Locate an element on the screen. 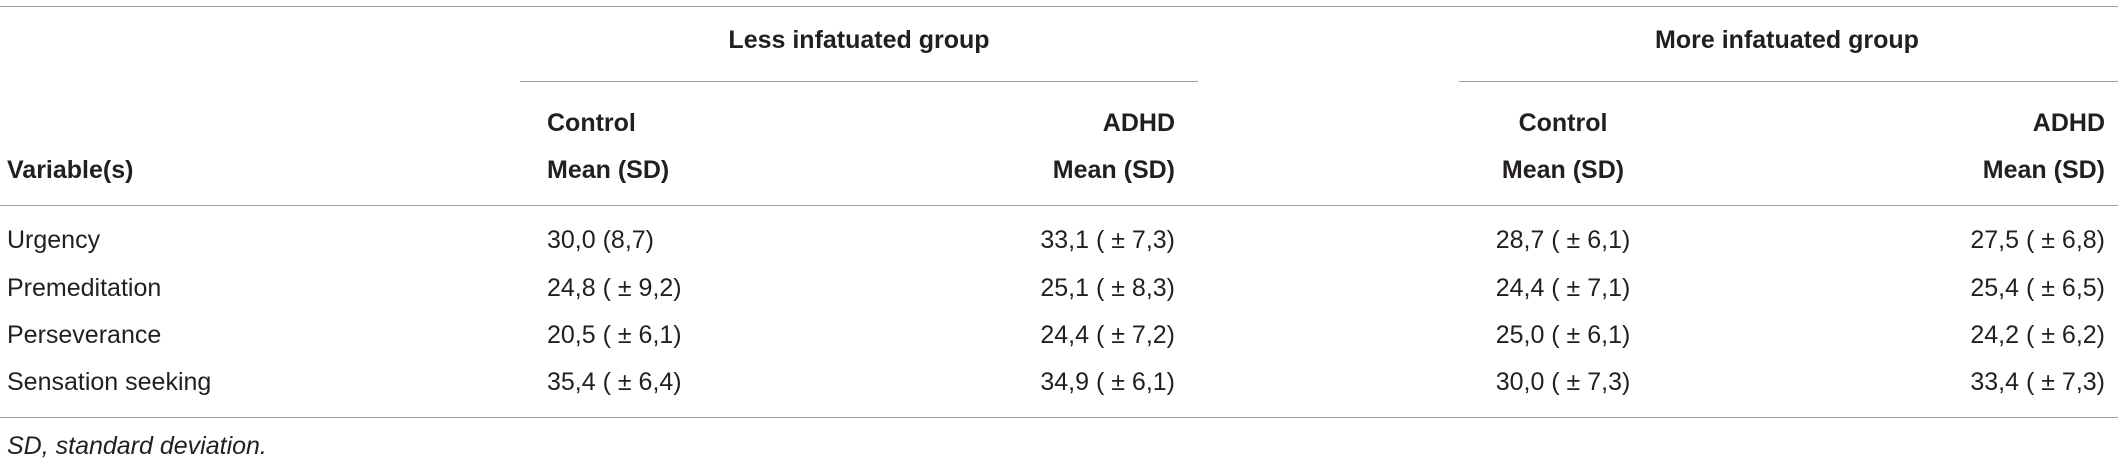 The width and height of the screenshot is (2118, 465). group-header: More infatuated group is located at coordinates (1787, 40).